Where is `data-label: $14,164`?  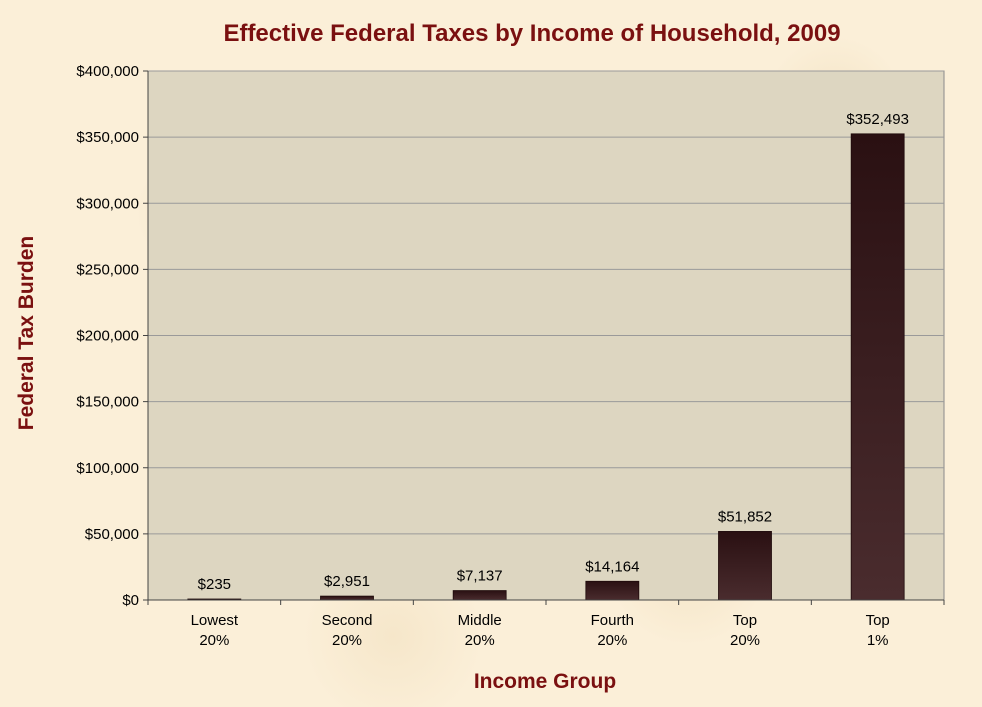
data-label: $14,164 is located at coordinates (612, 566).